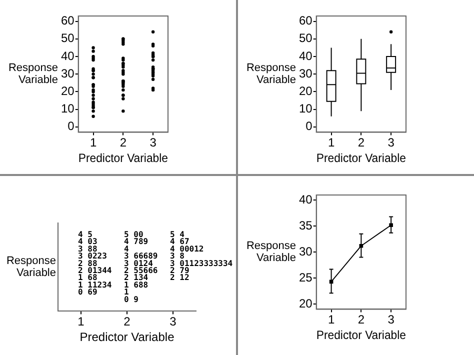 This screenshot has height=355, width=474. I want to click on text: 4 5 4 03 3 88 3 0223 2 88 2 01344 1 68 1 11234 0 69, so click(95, 263).